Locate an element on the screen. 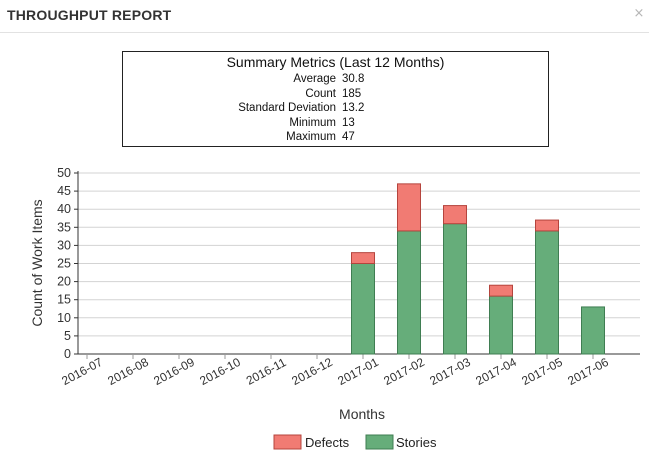 This screenshot has height=456, width=649. metric-row-maximum: Maximum 47 is located at coordinates (335, 137).